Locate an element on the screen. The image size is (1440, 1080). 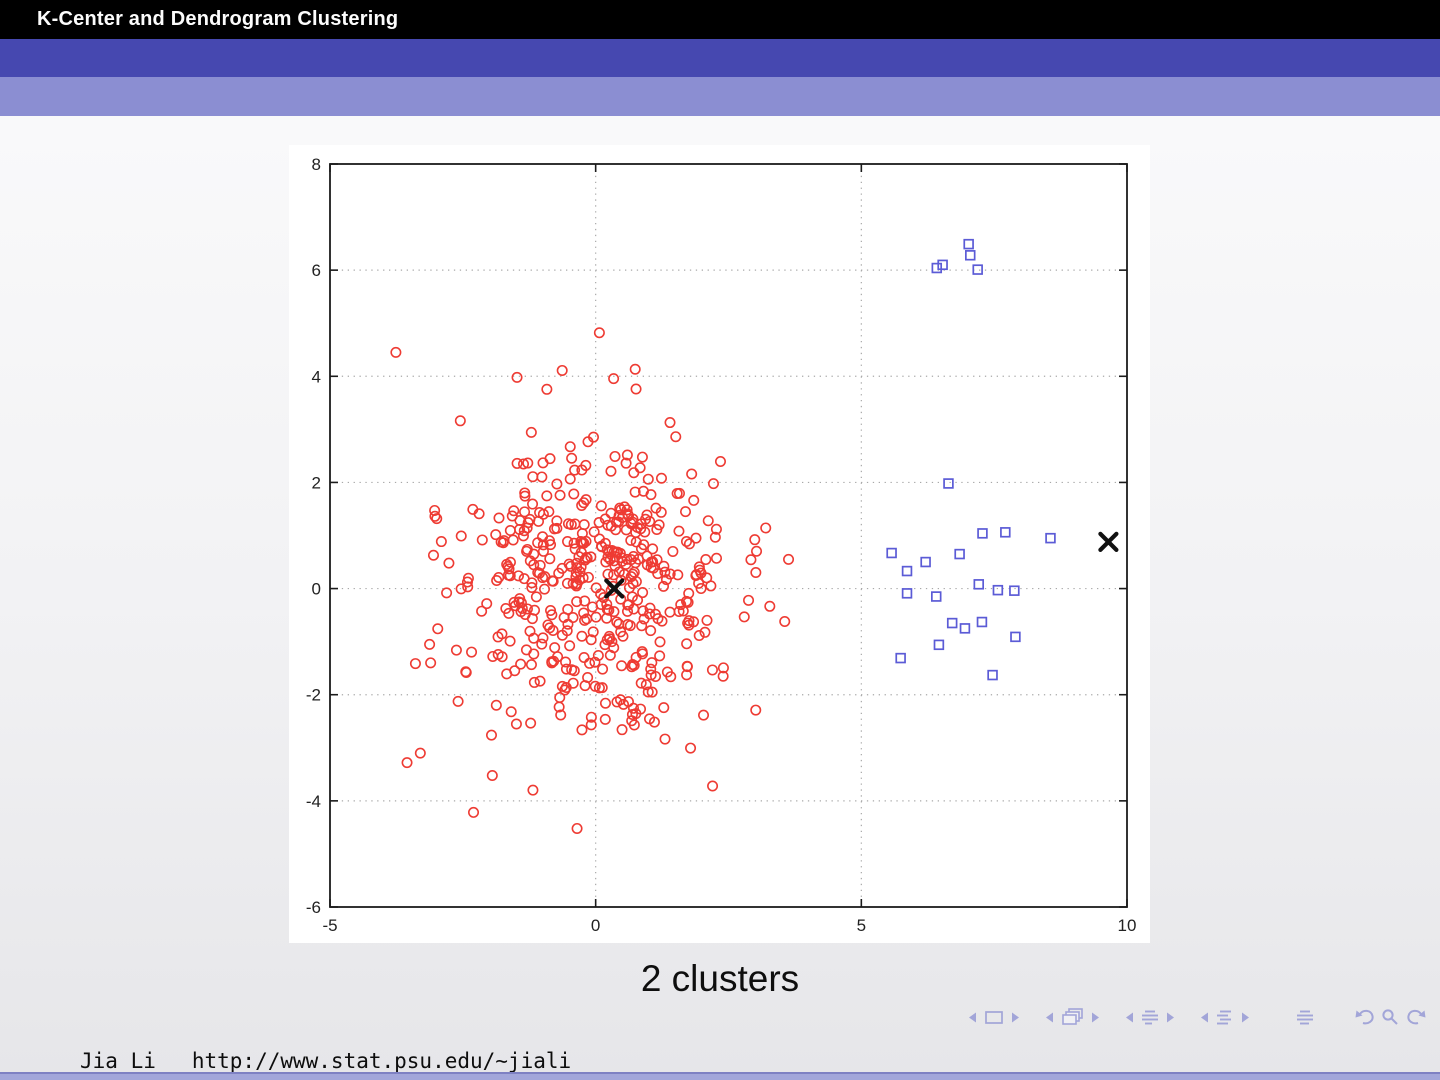
footer-rule is located at coordinates (720, 1076).